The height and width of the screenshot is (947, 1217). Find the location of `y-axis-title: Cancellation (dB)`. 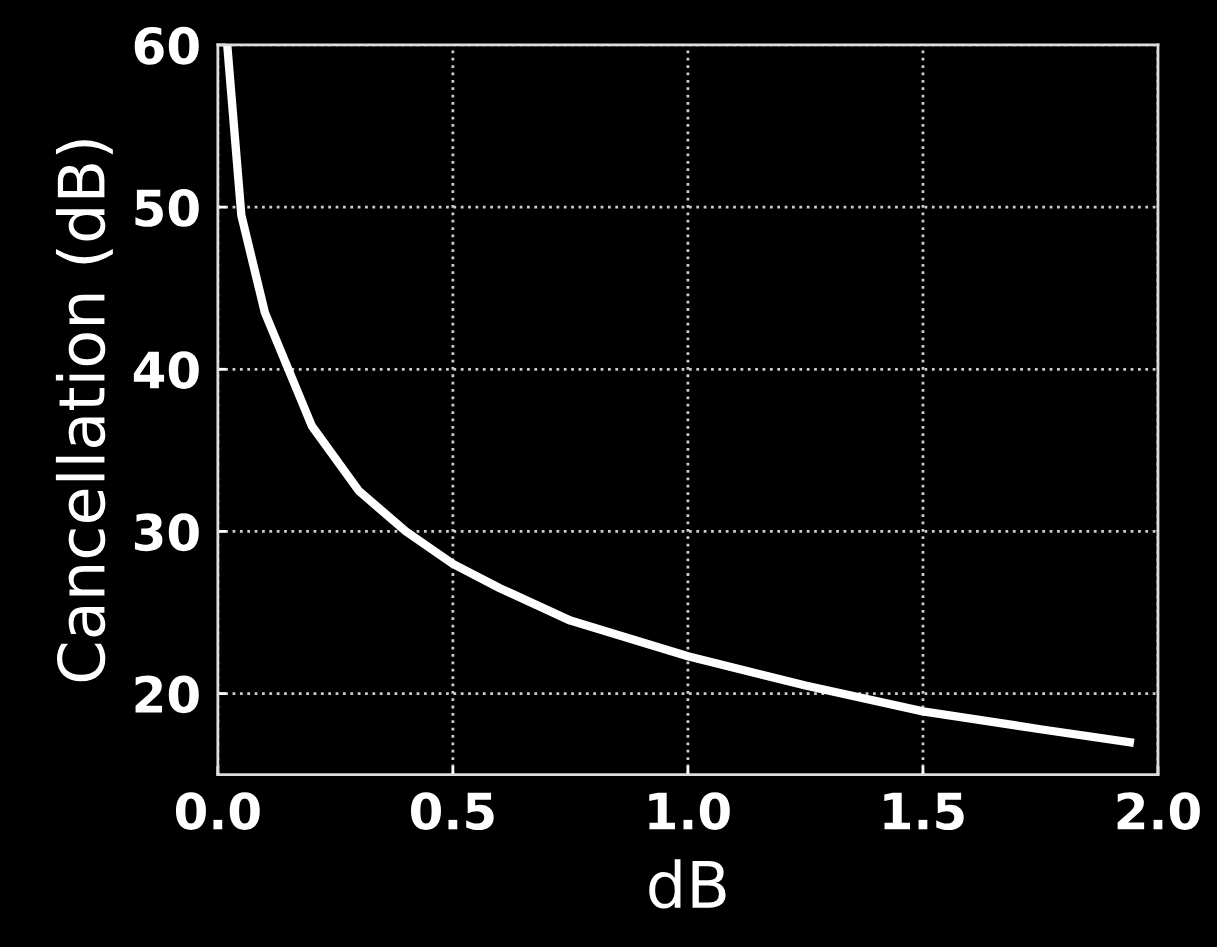

y-axis-title: Cancellation (dB) is located at coordinates (84, 411).